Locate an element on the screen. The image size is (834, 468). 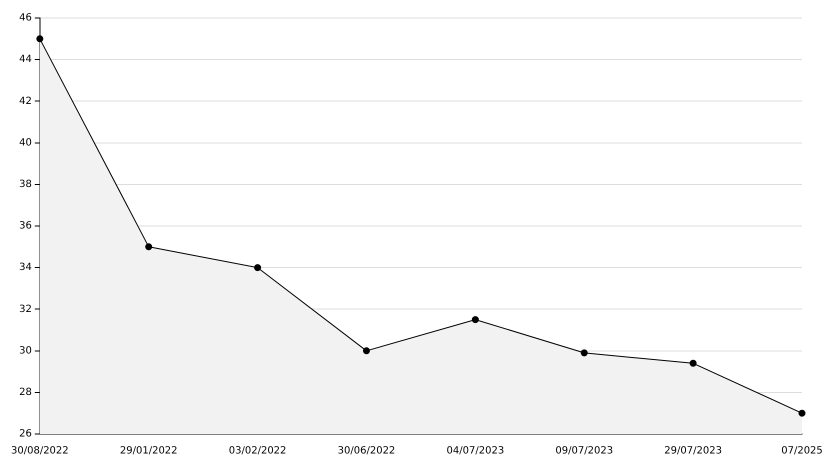
y-tick-label: 28 is located at coordinates (25, 392).